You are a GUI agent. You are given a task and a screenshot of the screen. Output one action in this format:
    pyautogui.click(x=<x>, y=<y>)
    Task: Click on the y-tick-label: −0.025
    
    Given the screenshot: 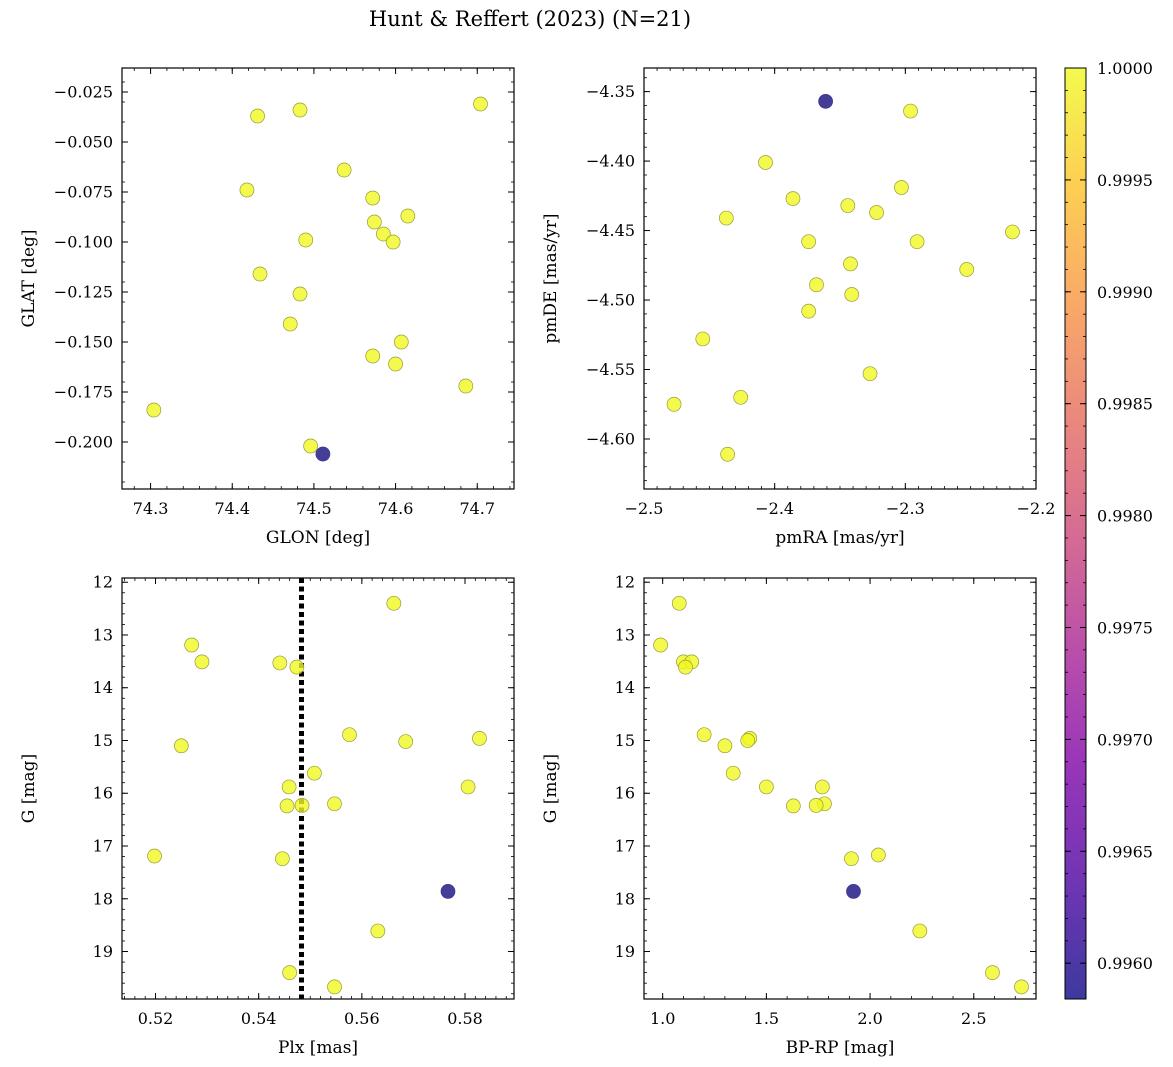 What is the action you would take?
    pyautogui.click(x=83, y=92)
    